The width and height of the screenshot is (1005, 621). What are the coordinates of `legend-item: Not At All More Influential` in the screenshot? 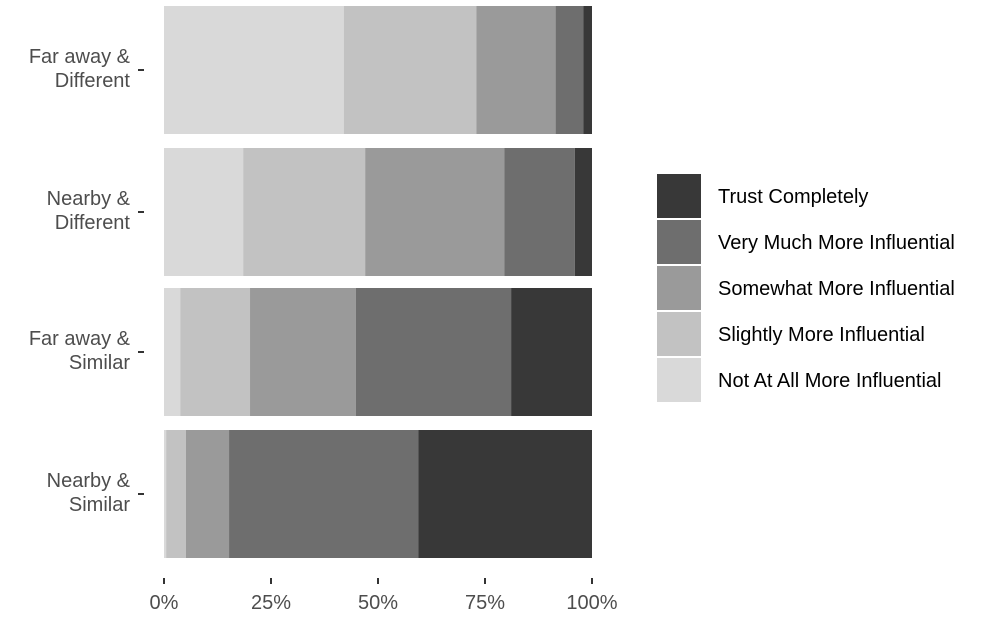 It's located at (798, 380).